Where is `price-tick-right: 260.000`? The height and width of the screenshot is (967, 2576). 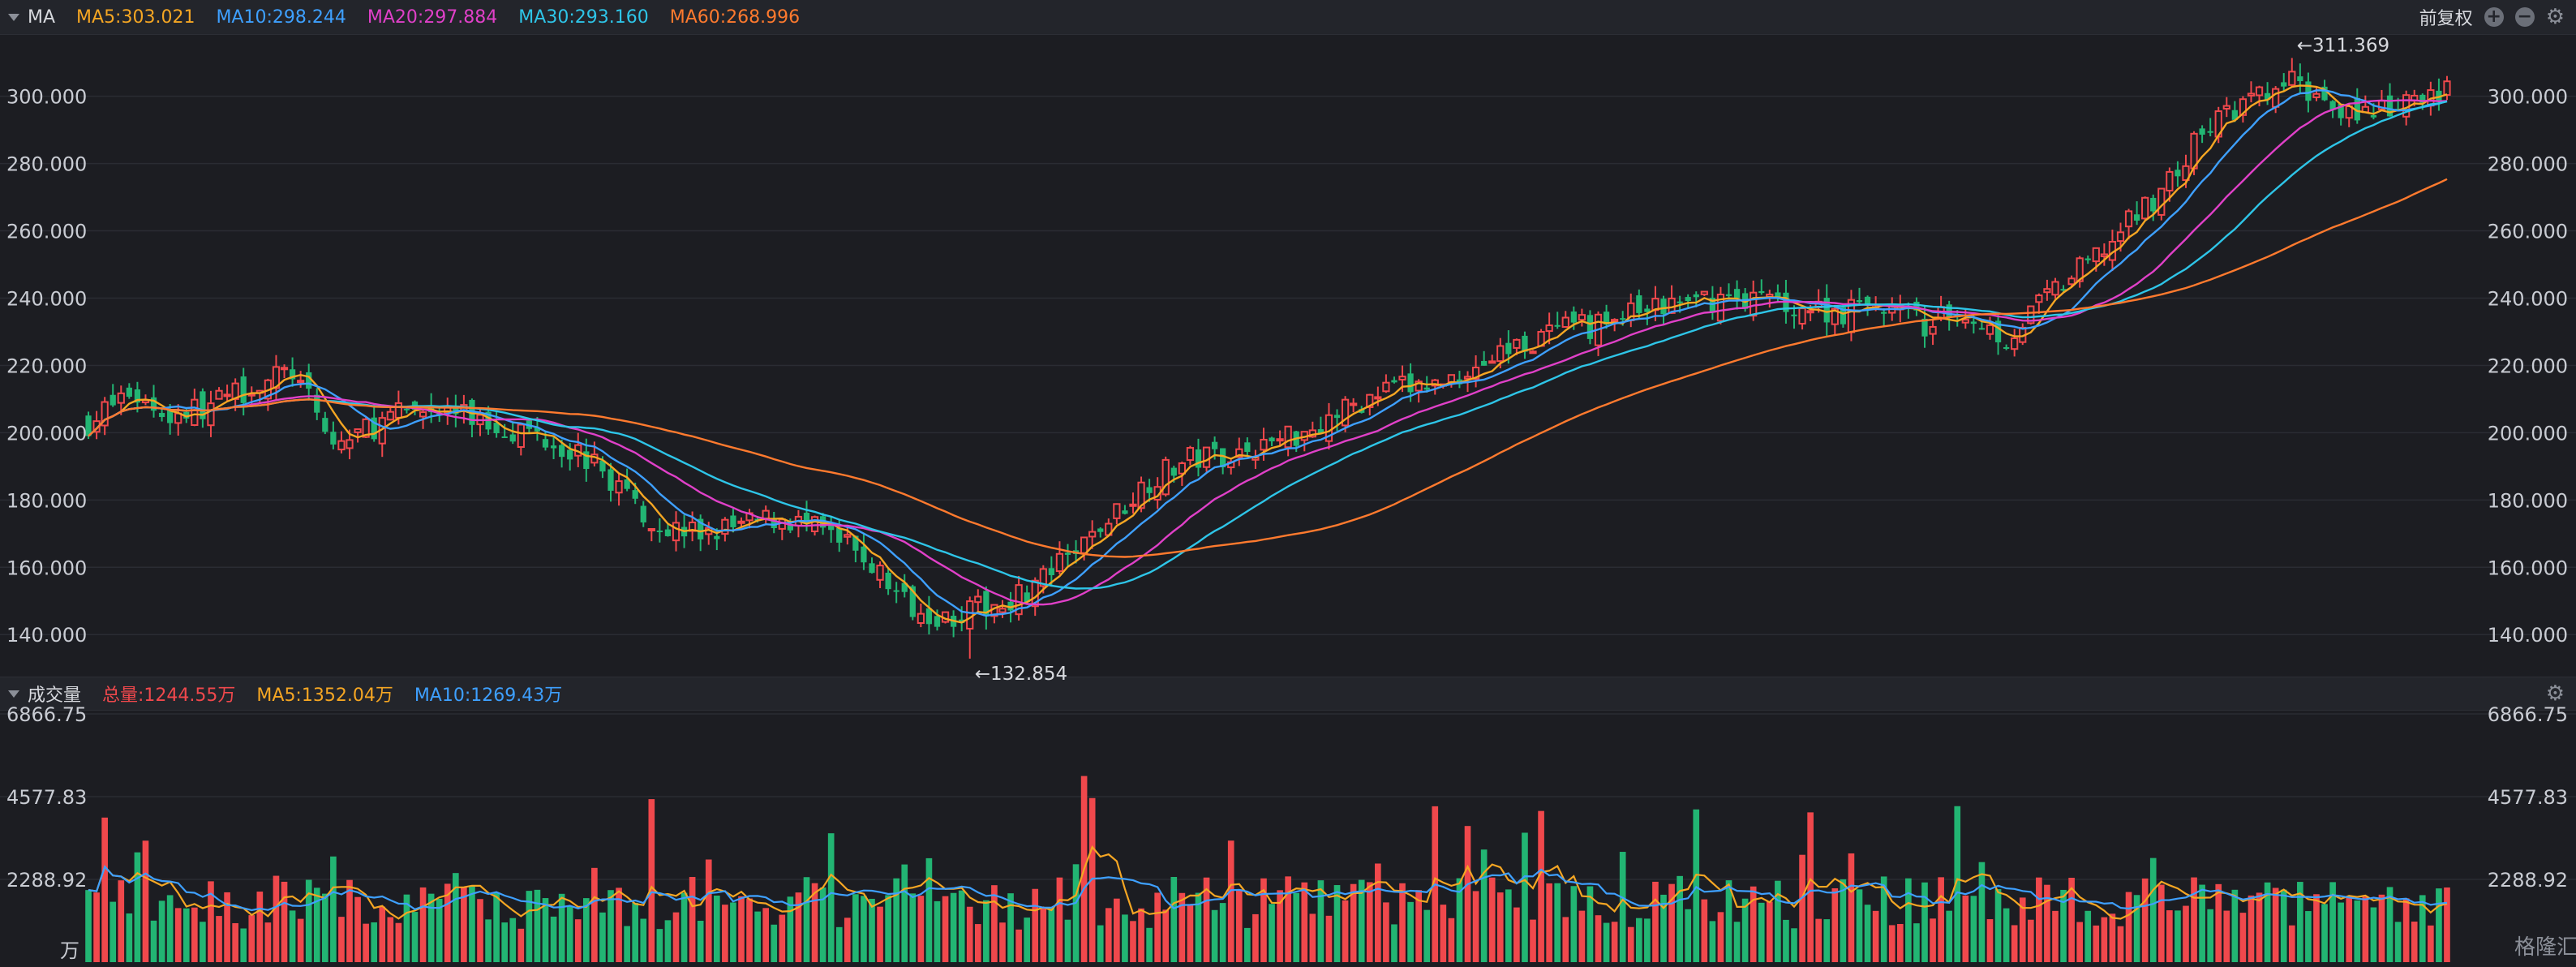 price-tick-right: 260.000 is located at coordinates (2528, 232).